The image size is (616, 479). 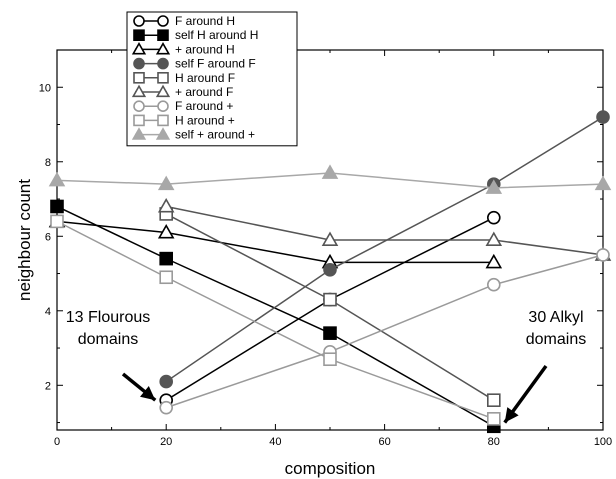 I want to click on legend-entry: F around +, so click(x=183, y=106).